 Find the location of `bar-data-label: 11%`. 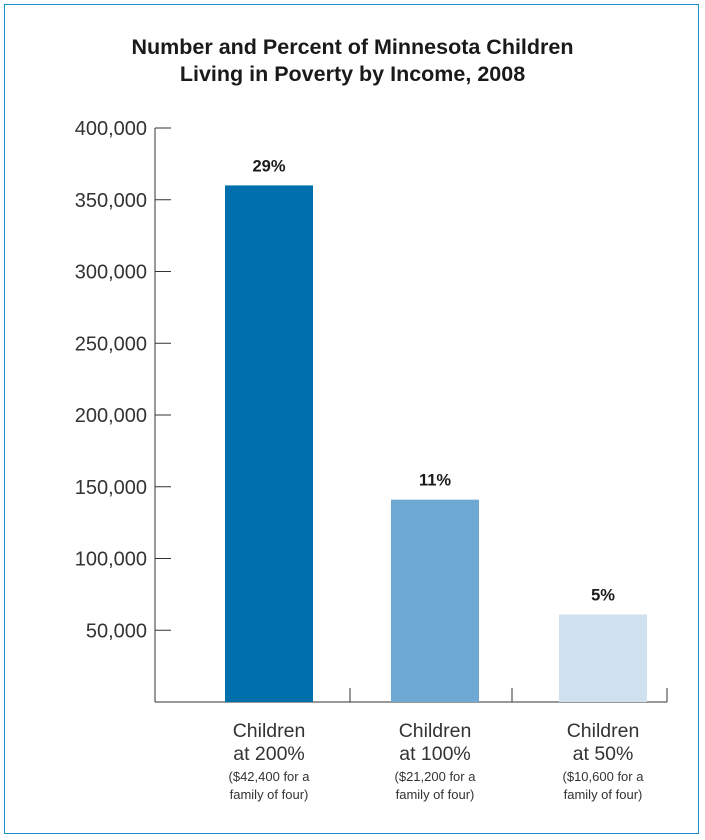

bar-data-label: 11% is located at coordinates (435, 481).